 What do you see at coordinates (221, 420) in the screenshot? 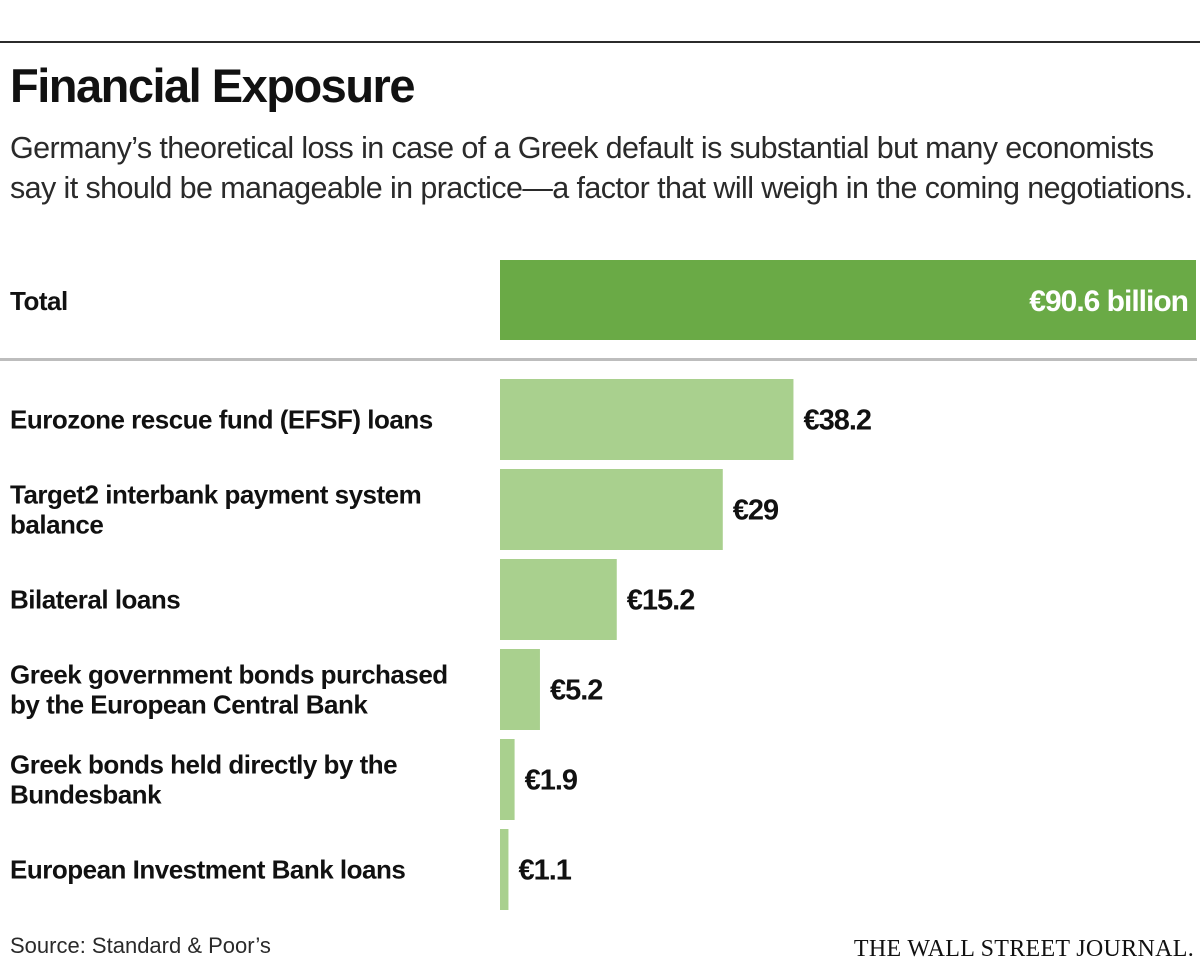
I see `category-label-1: Eurozone rescue fund (EFSF) loans` at bounding box center [221, 420].